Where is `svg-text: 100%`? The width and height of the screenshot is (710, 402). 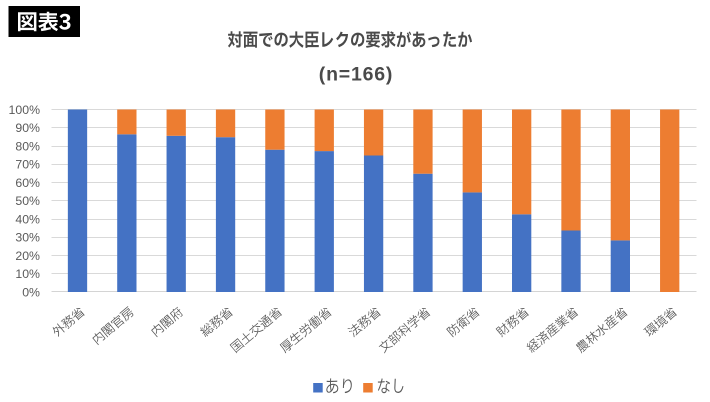
svg-text: 100% is located at coordinates (25, 110).